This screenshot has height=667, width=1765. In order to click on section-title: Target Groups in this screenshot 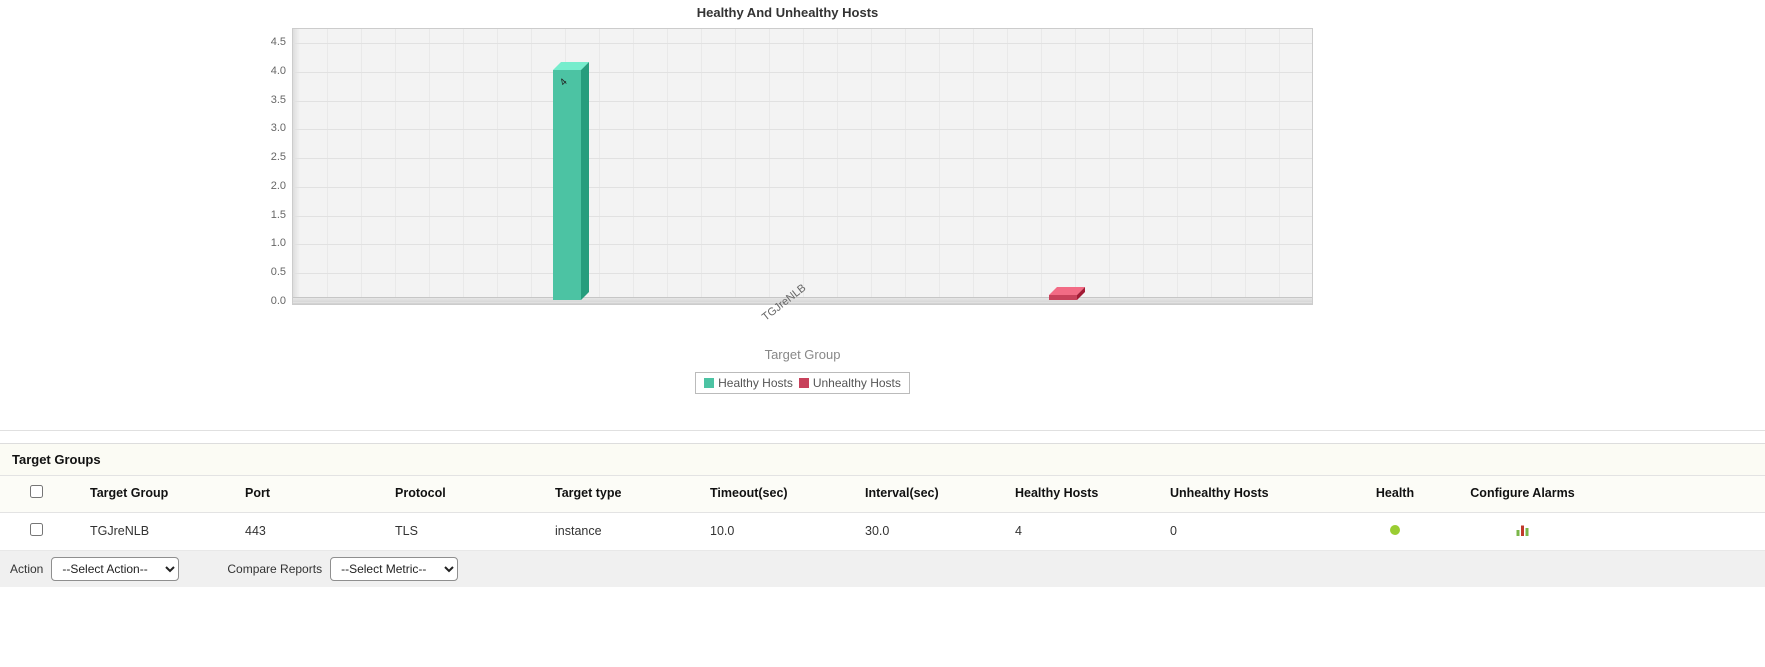, I will do `click(882, 460)`.